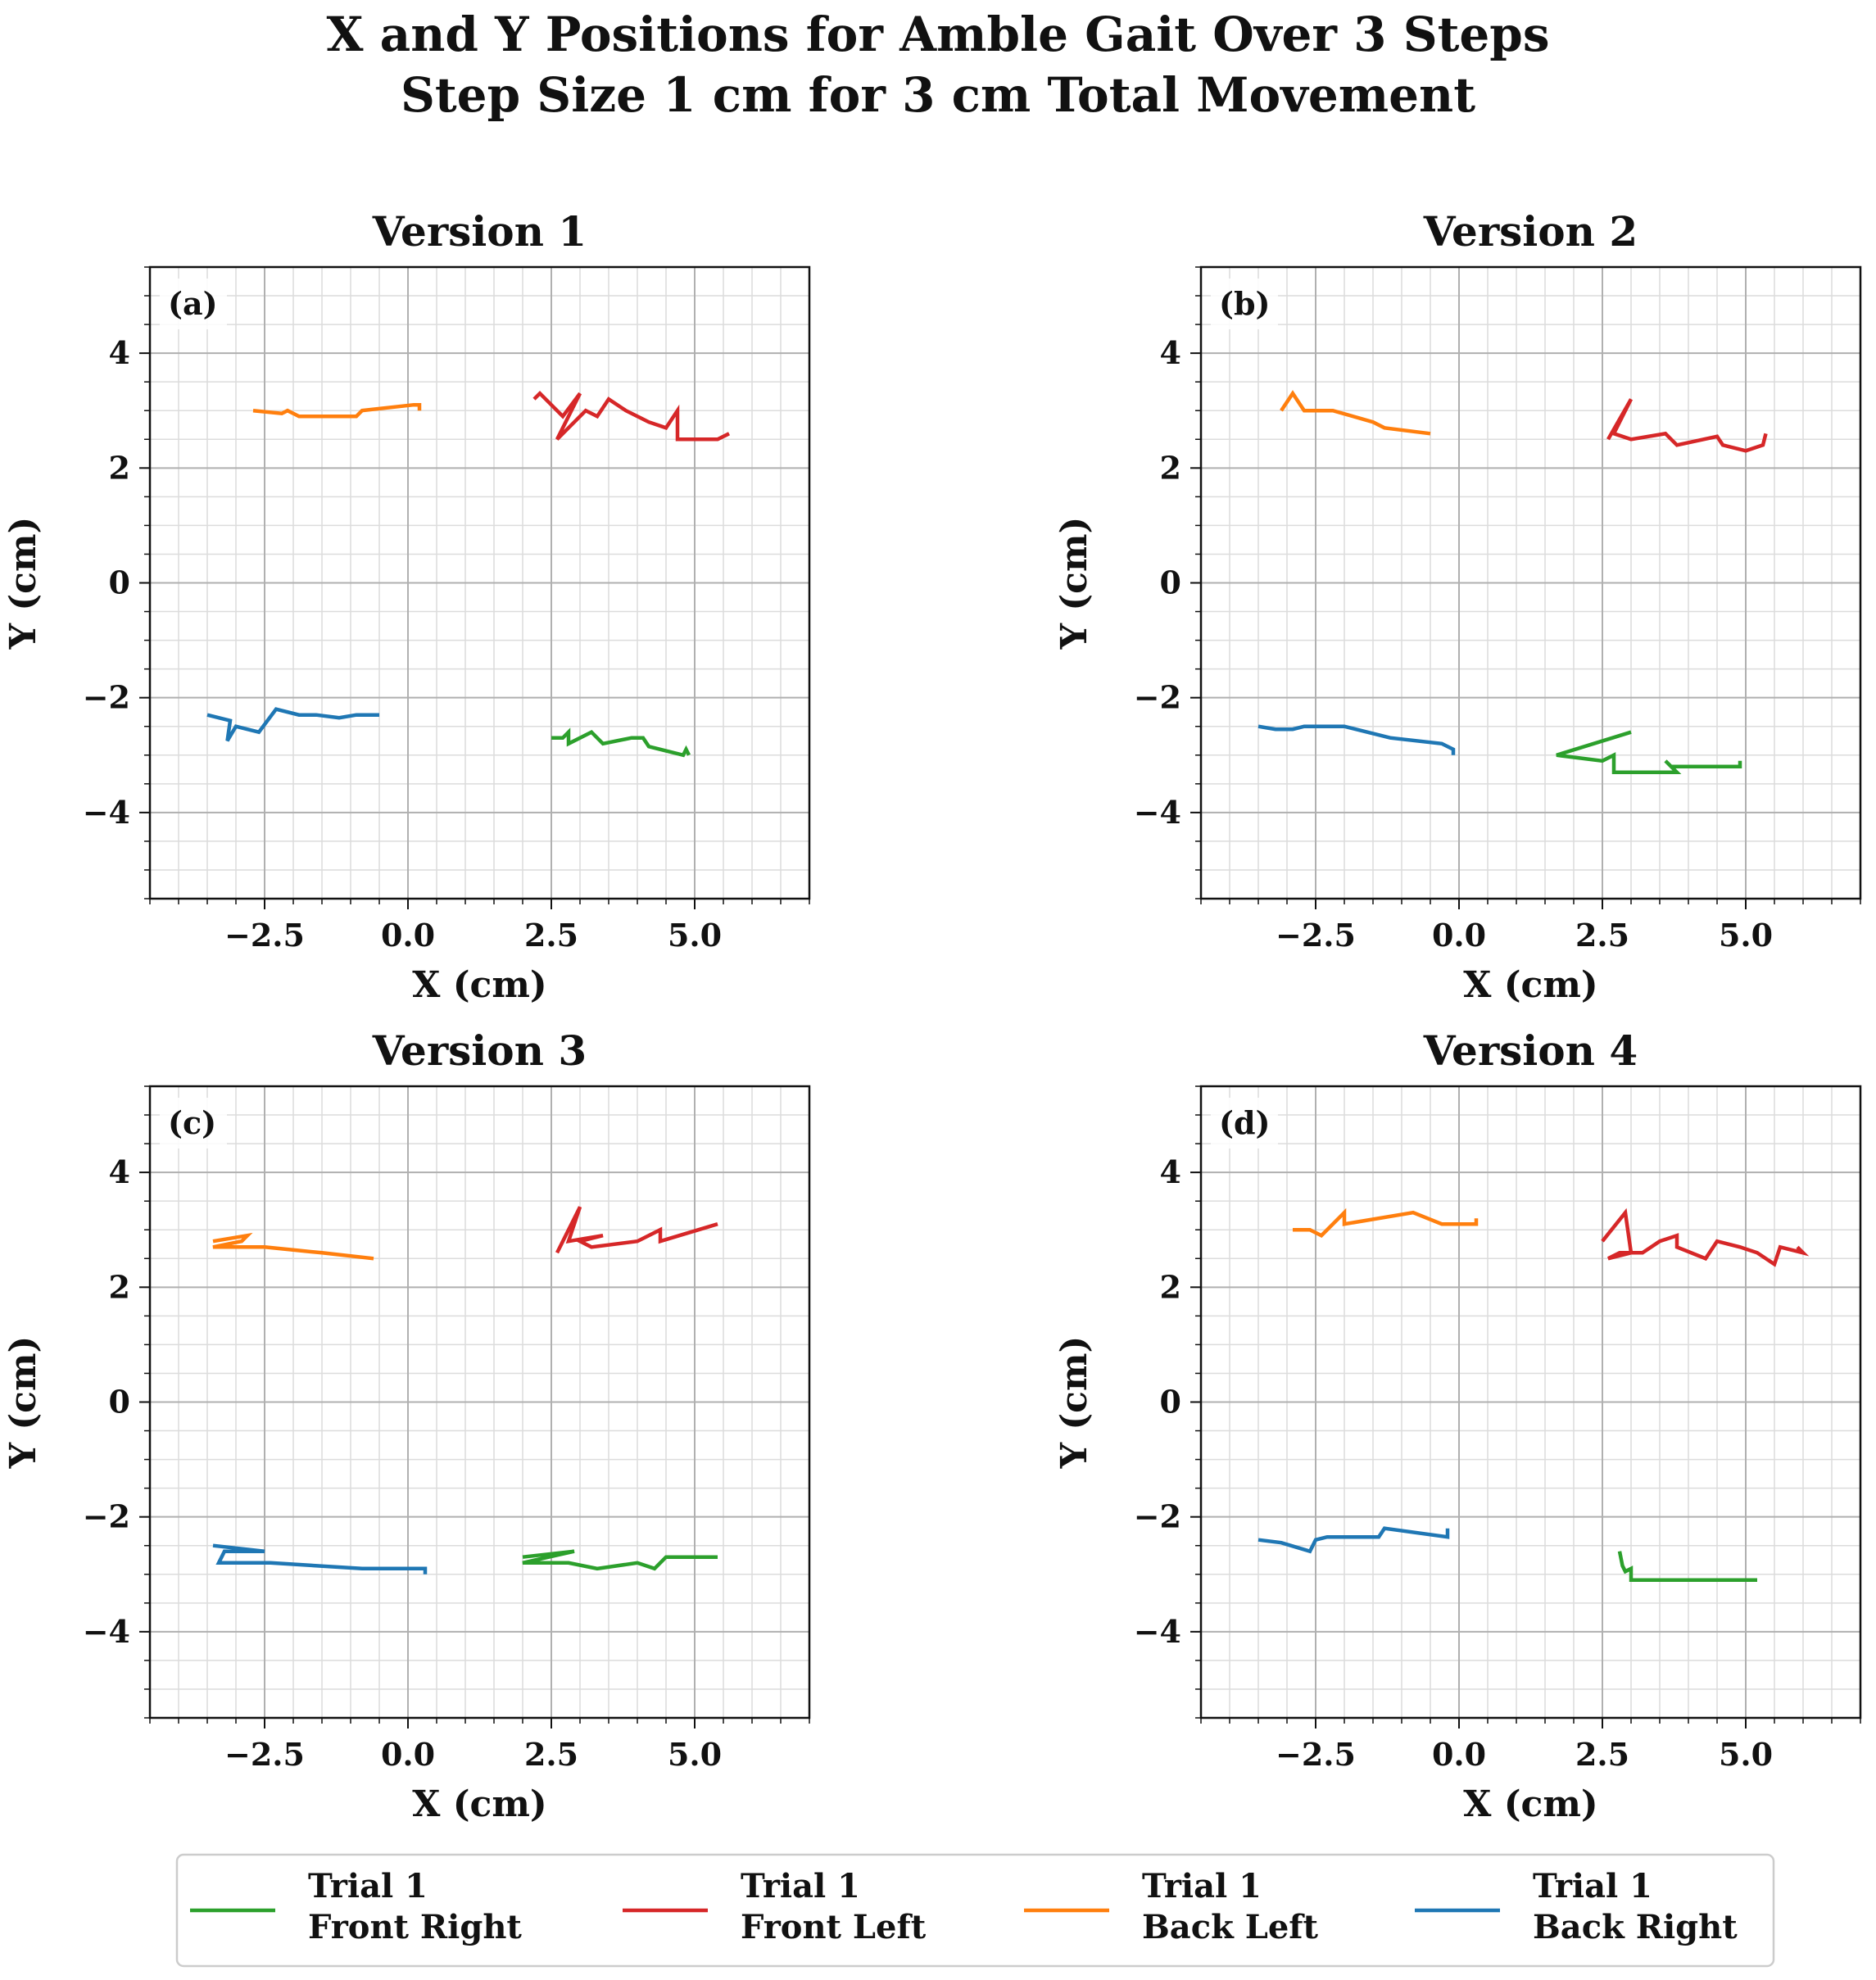 The height and width of the screenshot is (1980, 1876). I want to click on panel-label: (c), so click(192, 1122).